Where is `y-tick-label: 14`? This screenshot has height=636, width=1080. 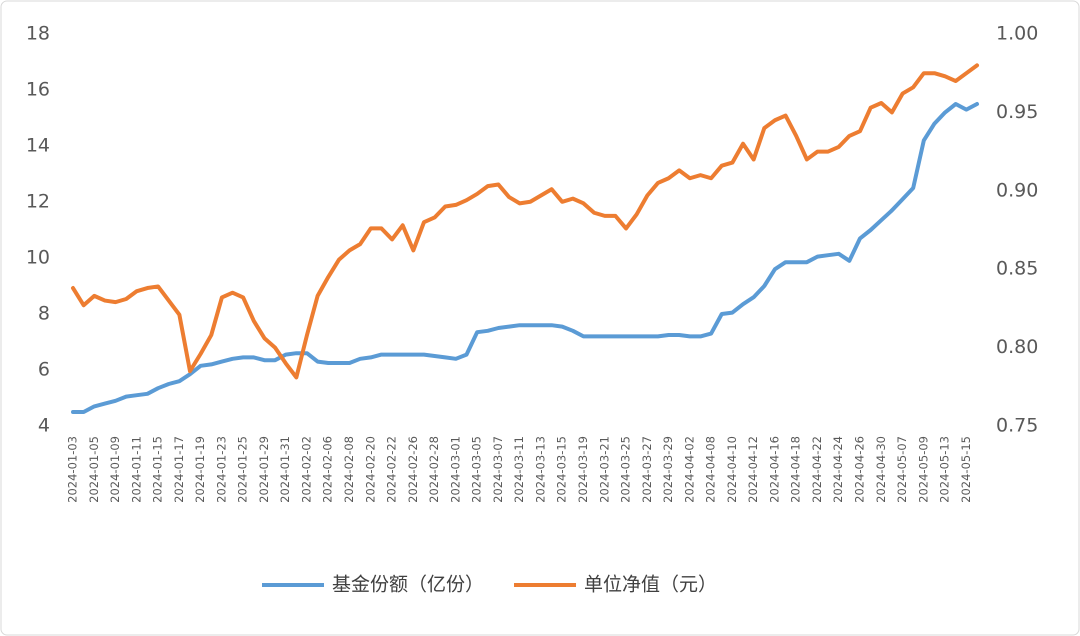
y-tick-label: 14 is located at coordinates (38, 146).